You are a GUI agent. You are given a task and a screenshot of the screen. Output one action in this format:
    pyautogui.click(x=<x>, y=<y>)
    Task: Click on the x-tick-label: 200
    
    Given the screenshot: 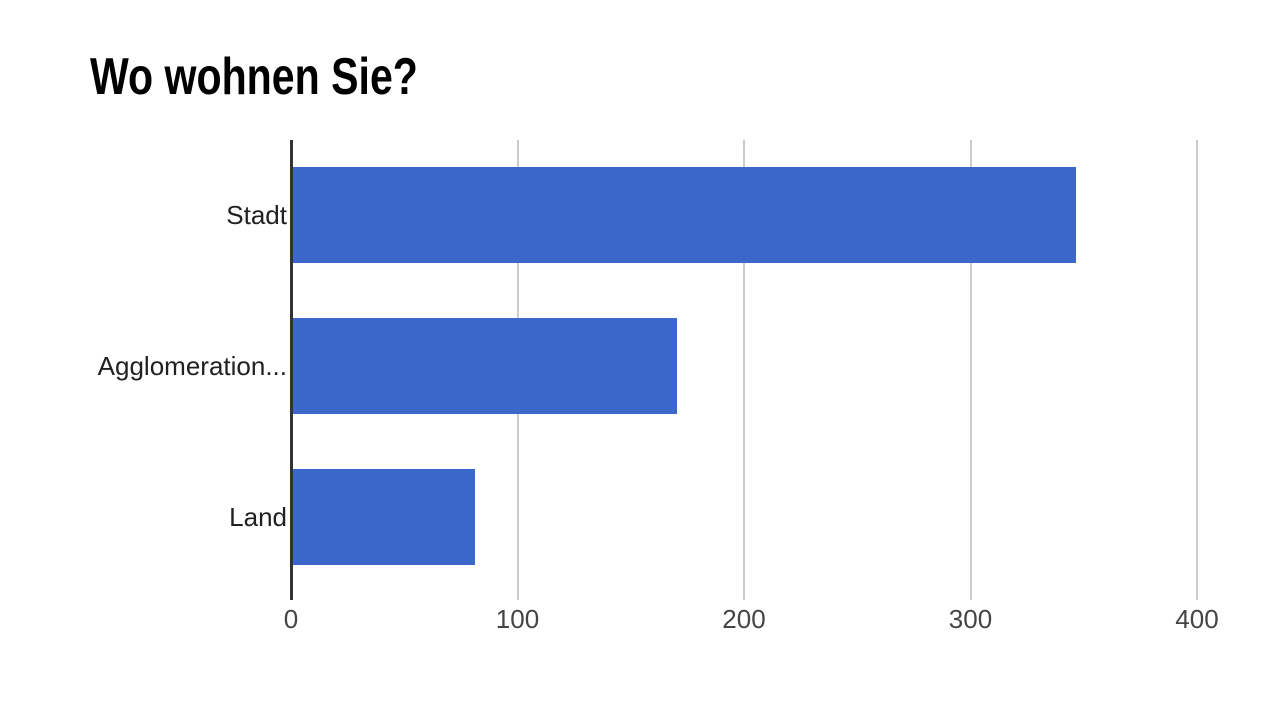 What is the action you would take?
    pyautogui.click(x=744, y=619)
    